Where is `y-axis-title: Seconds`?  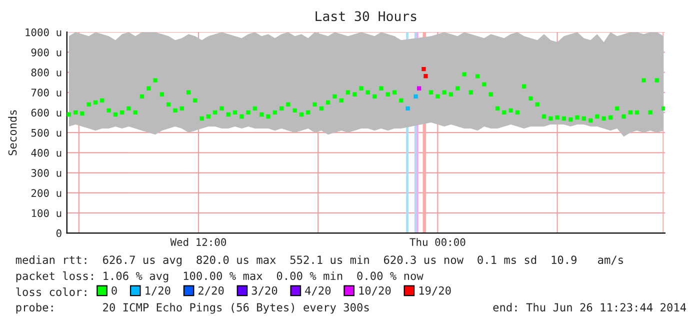 y-axis-title: Seconds is located at coordinates (12, 133).